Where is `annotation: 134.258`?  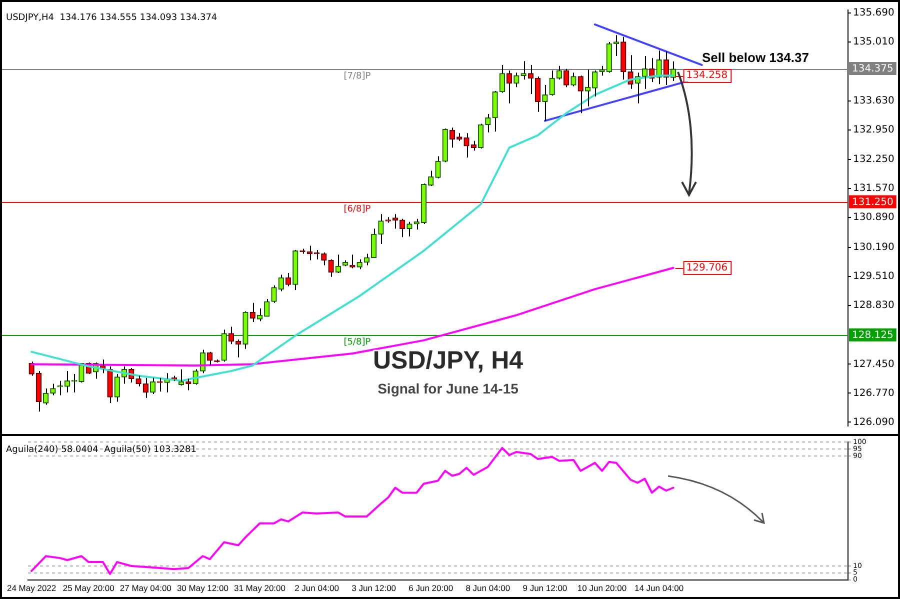
annotation: 134.258 is located at coordinates (707, 76).